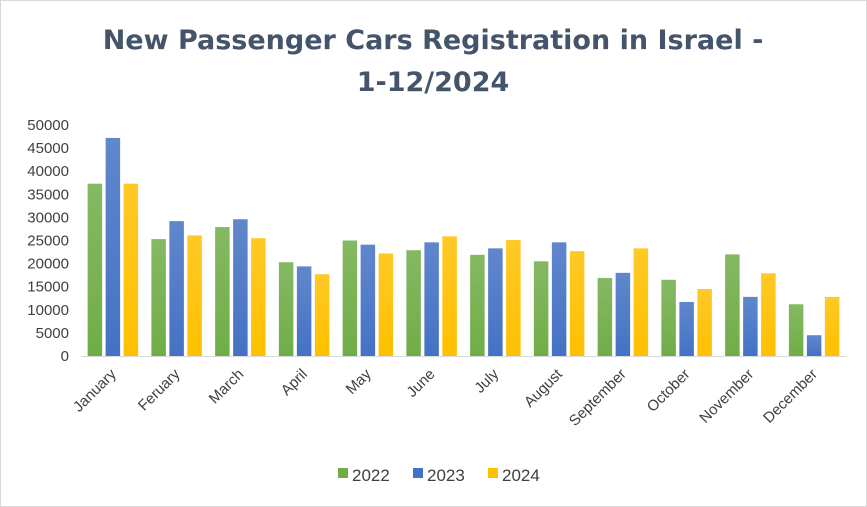 The image size is (867, 507). I want to click on legend-item-2022: 2022, so click(364, 475).